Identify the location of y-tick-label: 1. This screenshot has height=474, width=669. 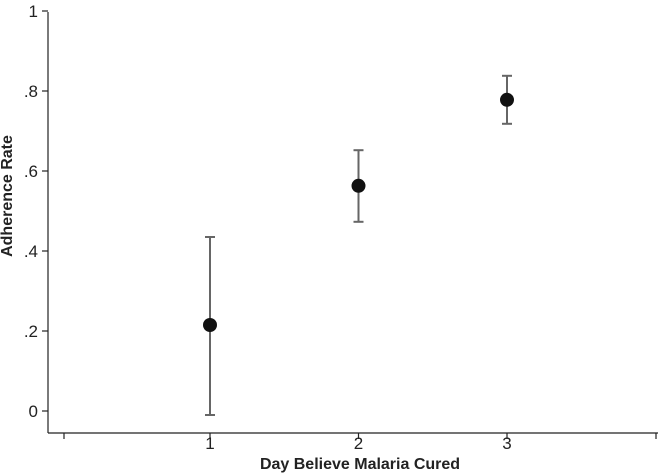
(33, 11).